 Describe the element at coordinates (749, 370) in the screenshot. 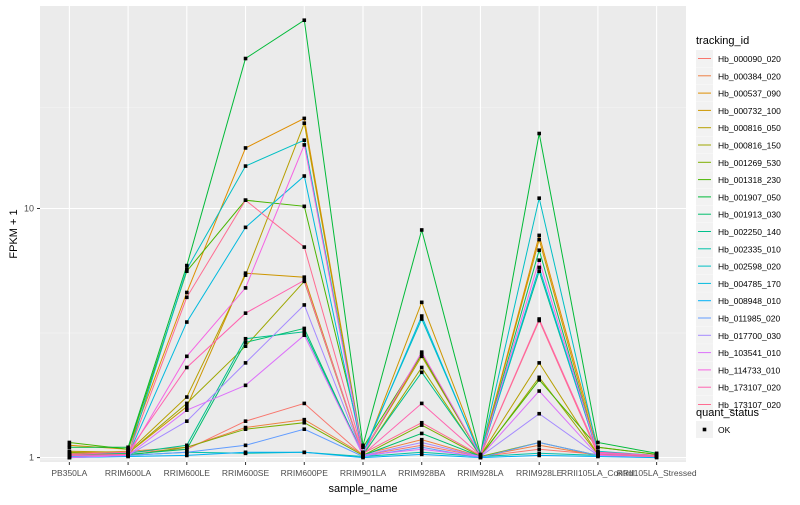

I see `legend-item-label: Hb_114733_010` at that location.